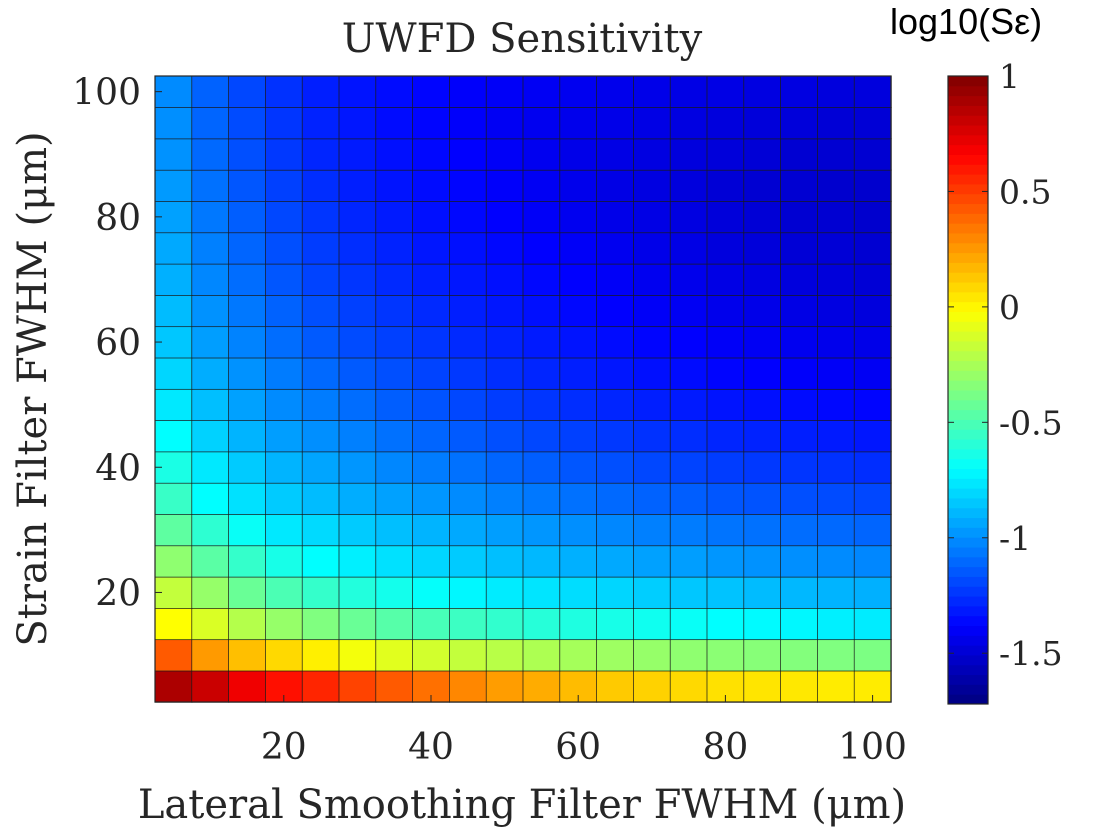 Image resolution: width=1120 pixels, height=840 pixels. What do you see at coordinates (584, 731) in the screenshot?
I see `x-axis-ticks: 20 40 60 80 100` at bounding box center [584, 731].